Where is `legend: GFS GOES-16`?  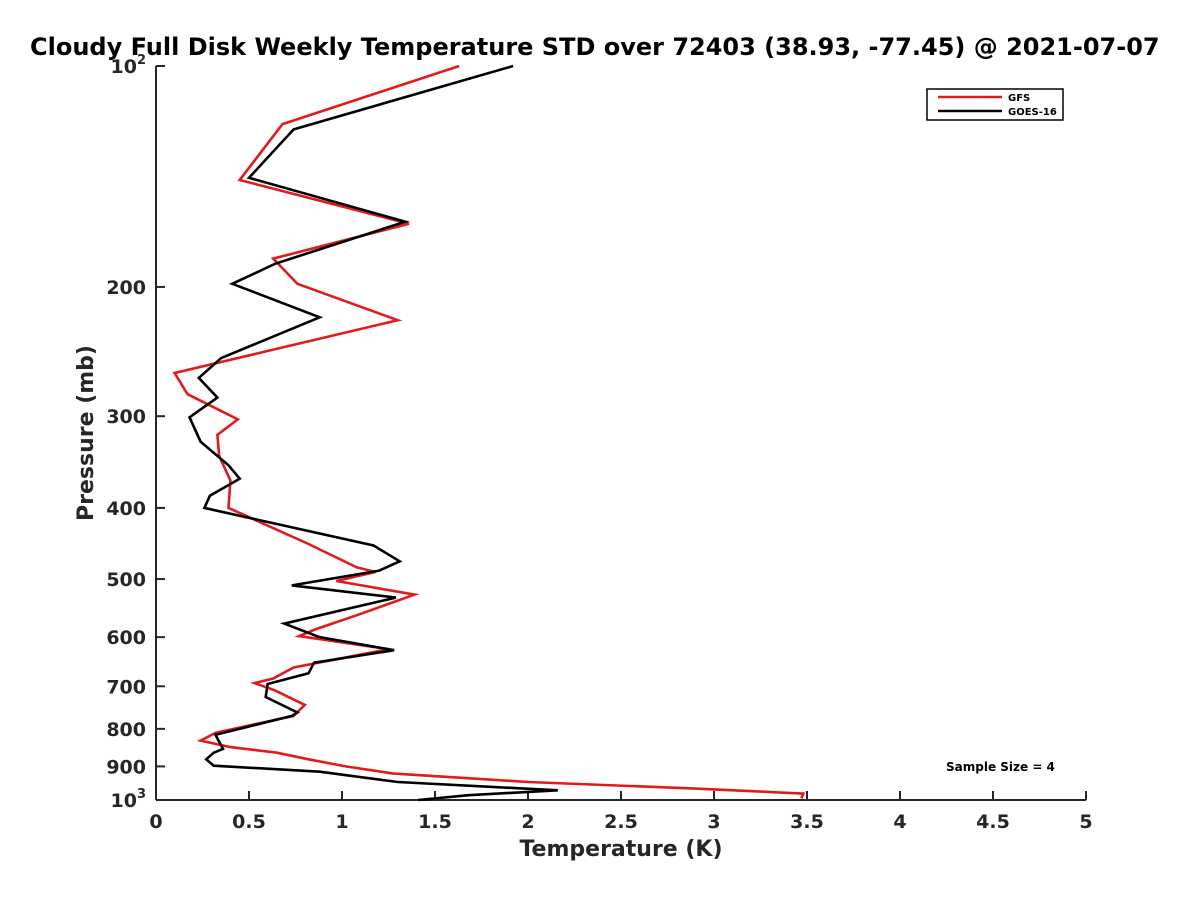
legend: GFS GOES-16 is located at coordinates (995, 104).